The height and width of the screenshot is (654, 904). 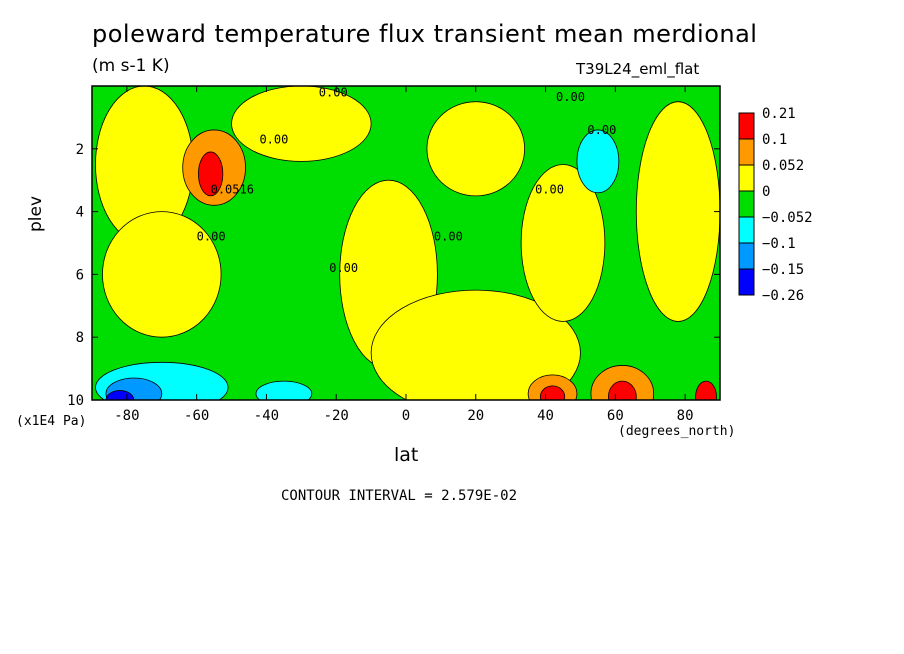 What do you see at coordinates (774, 140) in the screenshot?
I see `colorbar-label: 0.1` at bounding box center [774, 140].